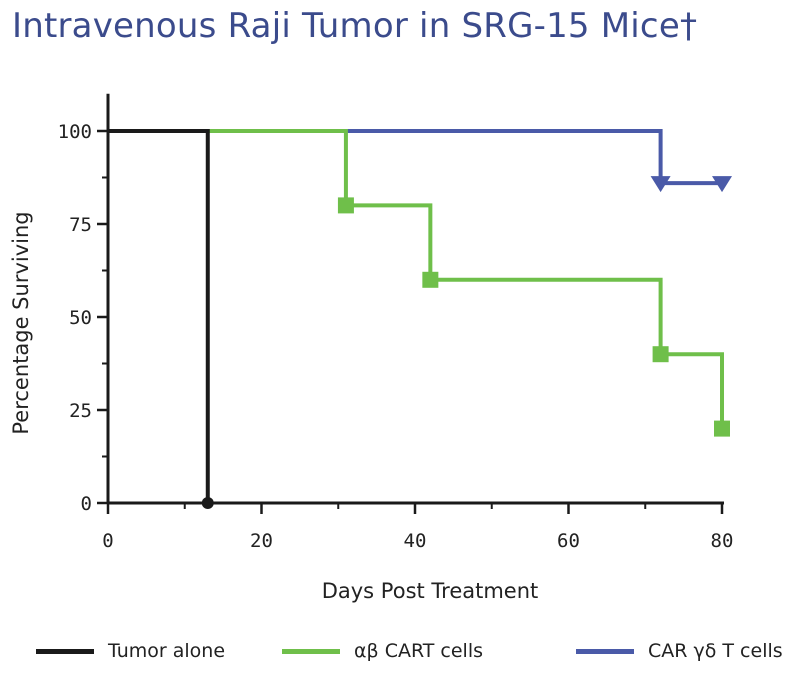  What do you see at coordinates (430, 591) in the screenshot?
I see `x-axis-title: Days Post Treatment` at bounding box center [430, 591].